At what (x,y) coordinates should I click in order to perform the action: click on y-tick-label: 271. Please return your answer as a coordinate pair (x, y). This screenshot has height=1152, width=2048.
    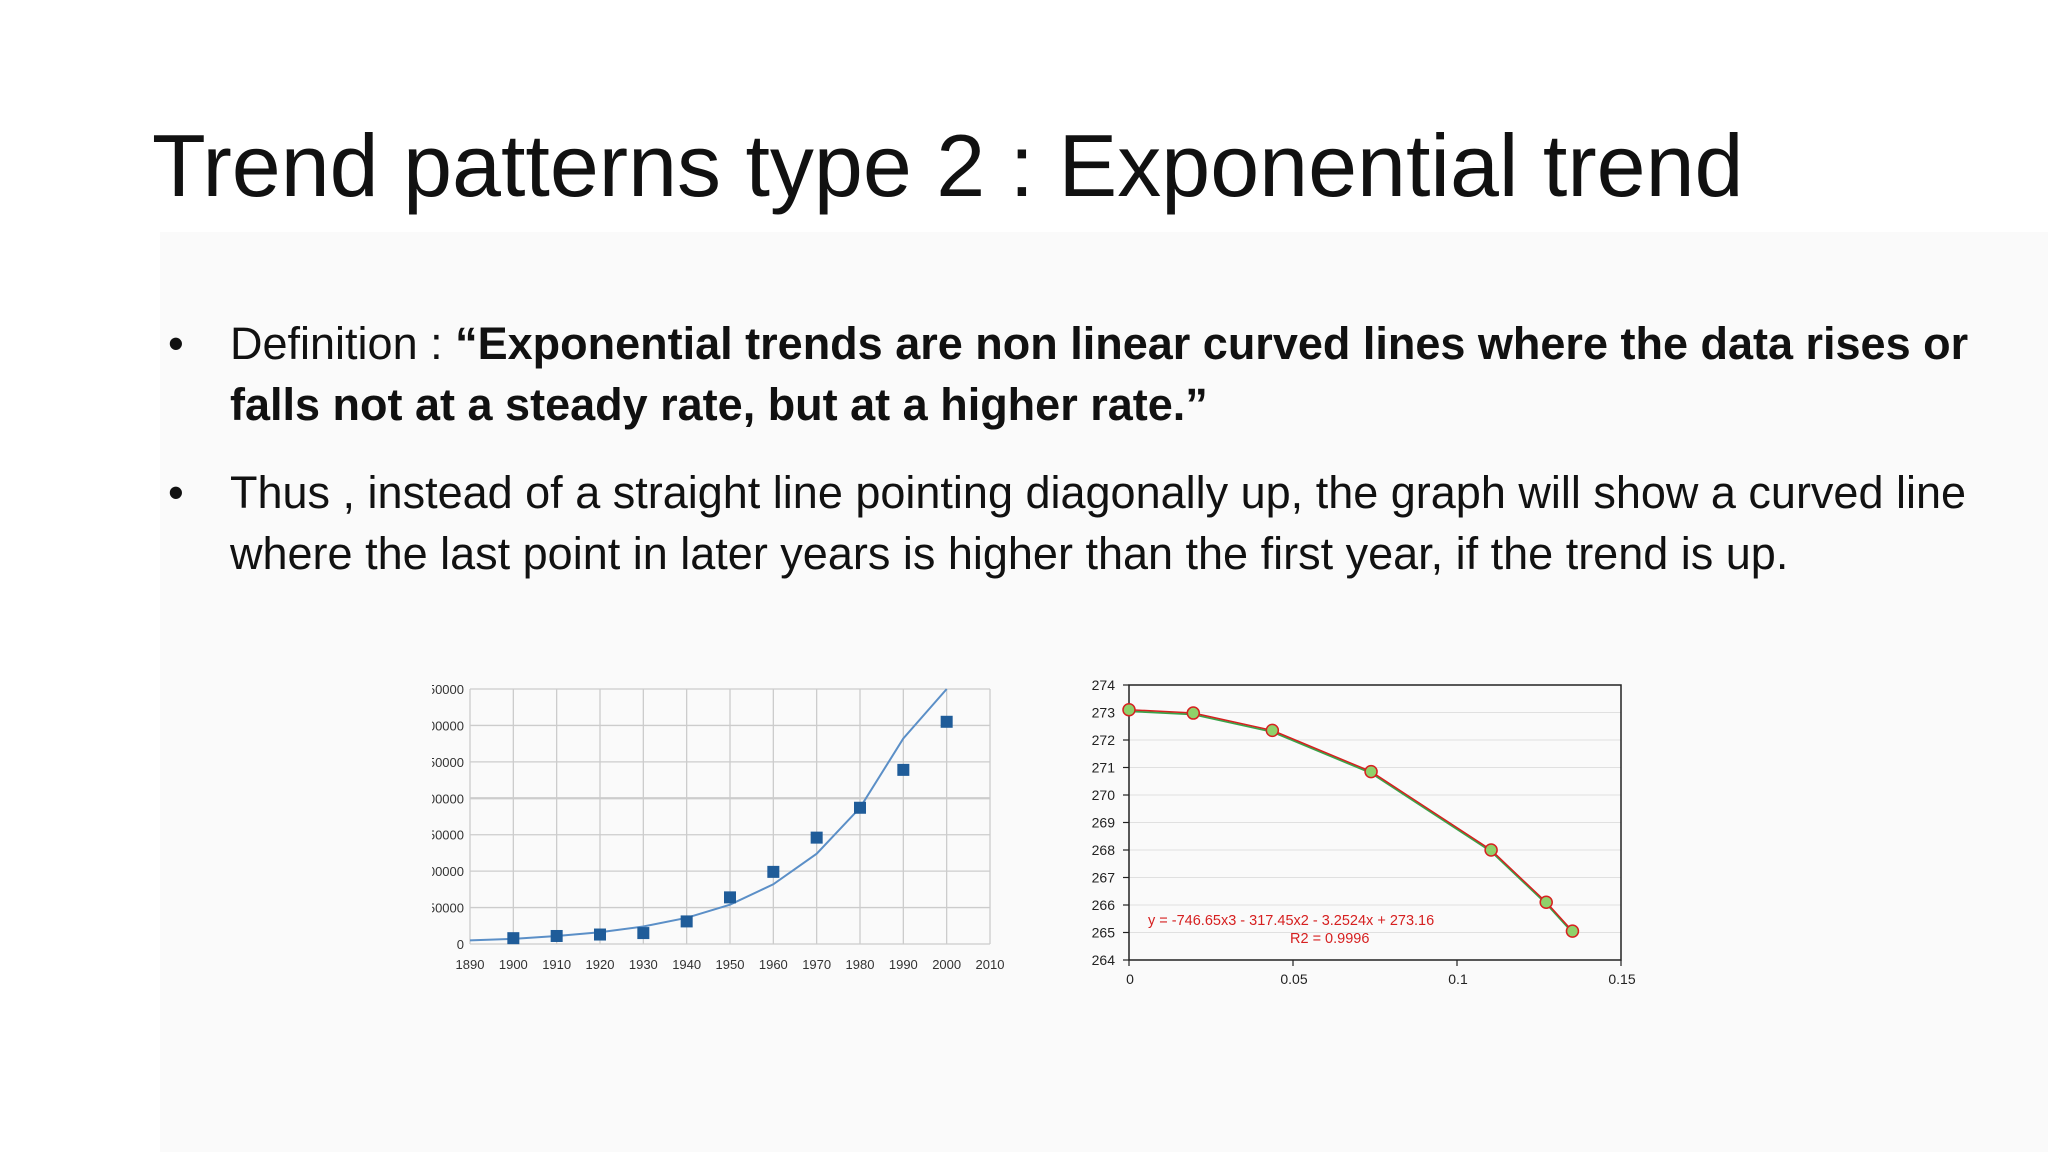
    Looking at the image, I should click on (1104, 768).